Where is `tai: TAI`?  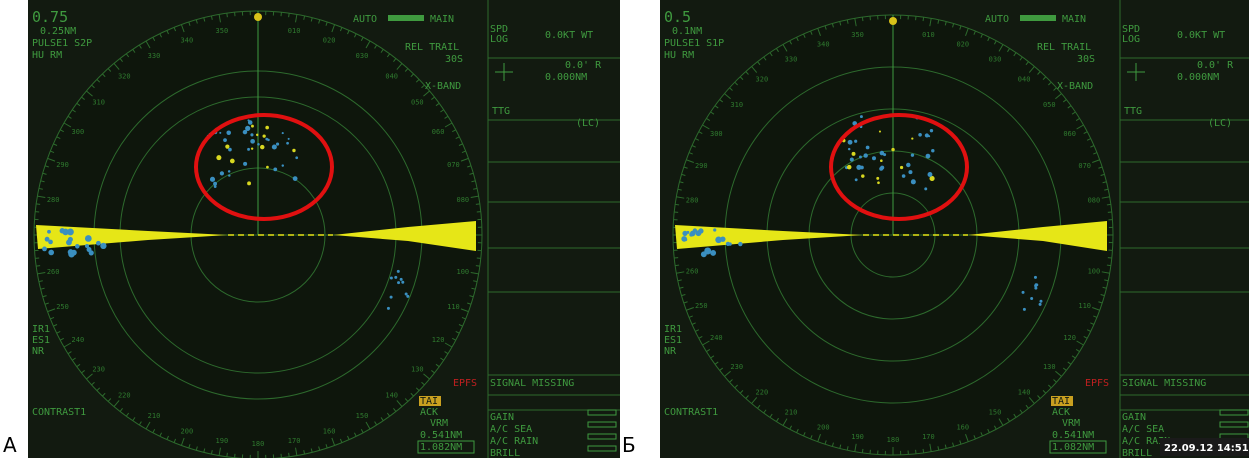 tai: TAI is located at coordinates (1061, 401).